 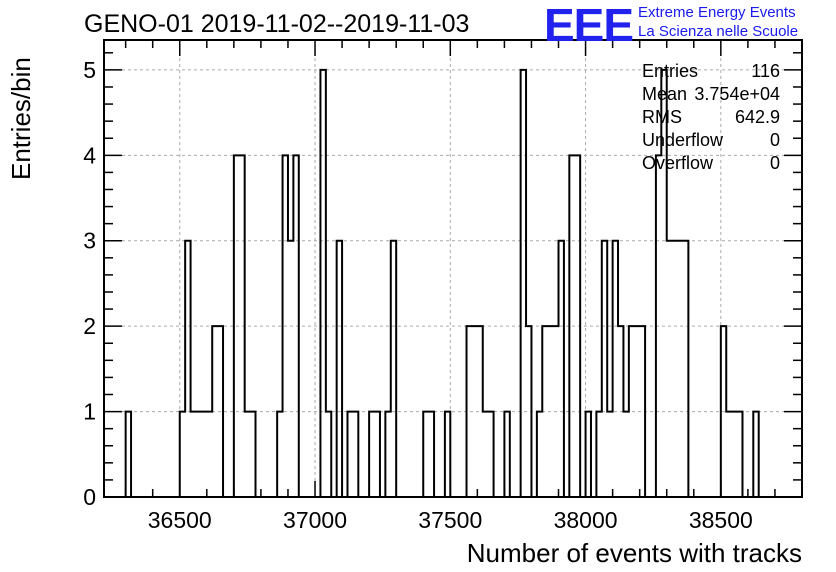 I want to click on x-axis-label: Number of events with tracks, so click(x=634, y=553).